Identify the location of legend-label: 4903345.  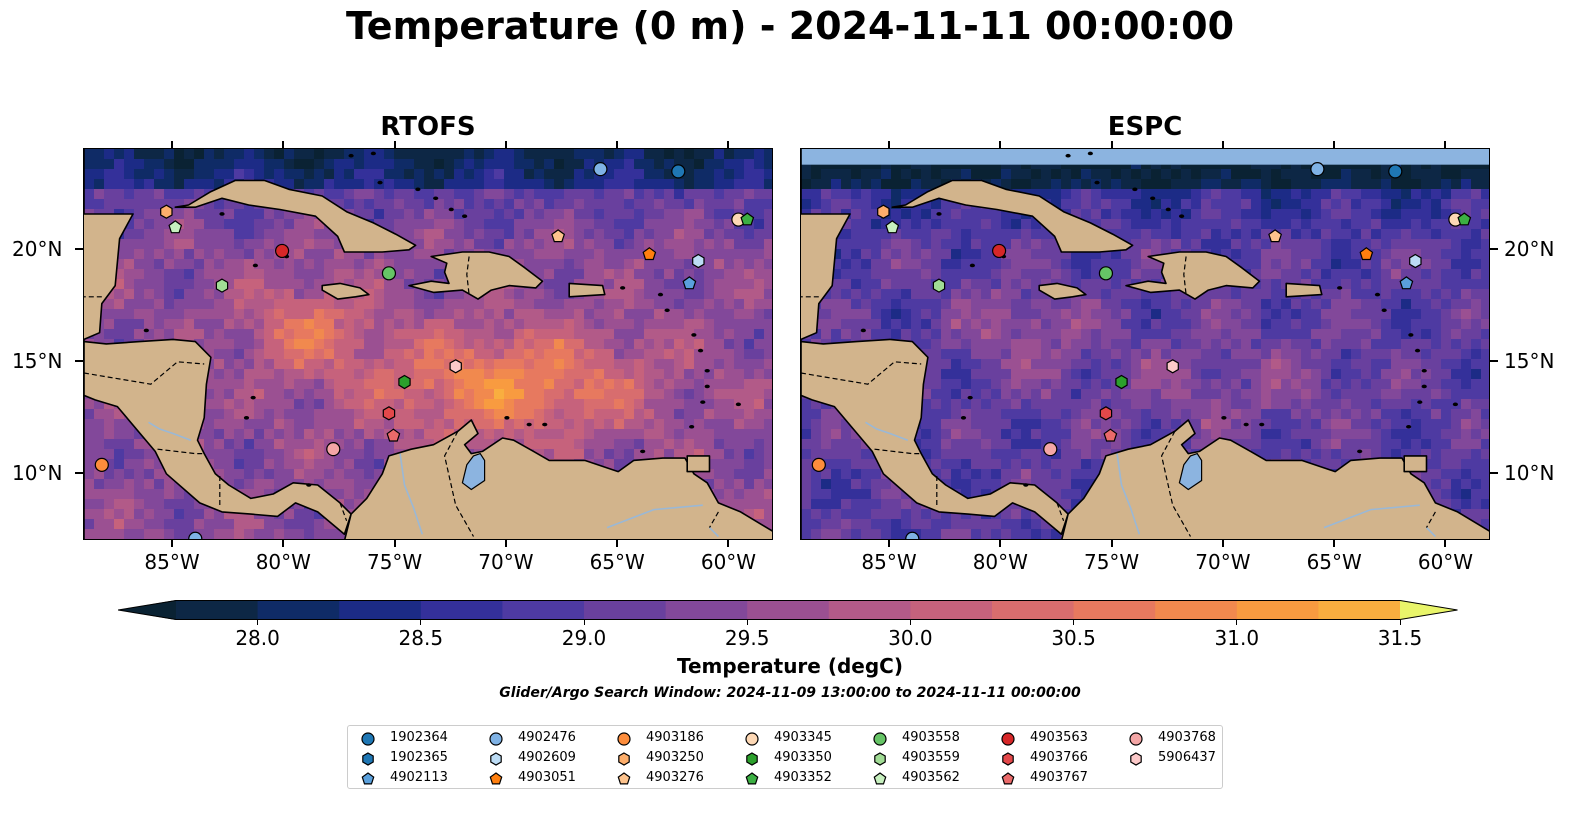
(803, 737).